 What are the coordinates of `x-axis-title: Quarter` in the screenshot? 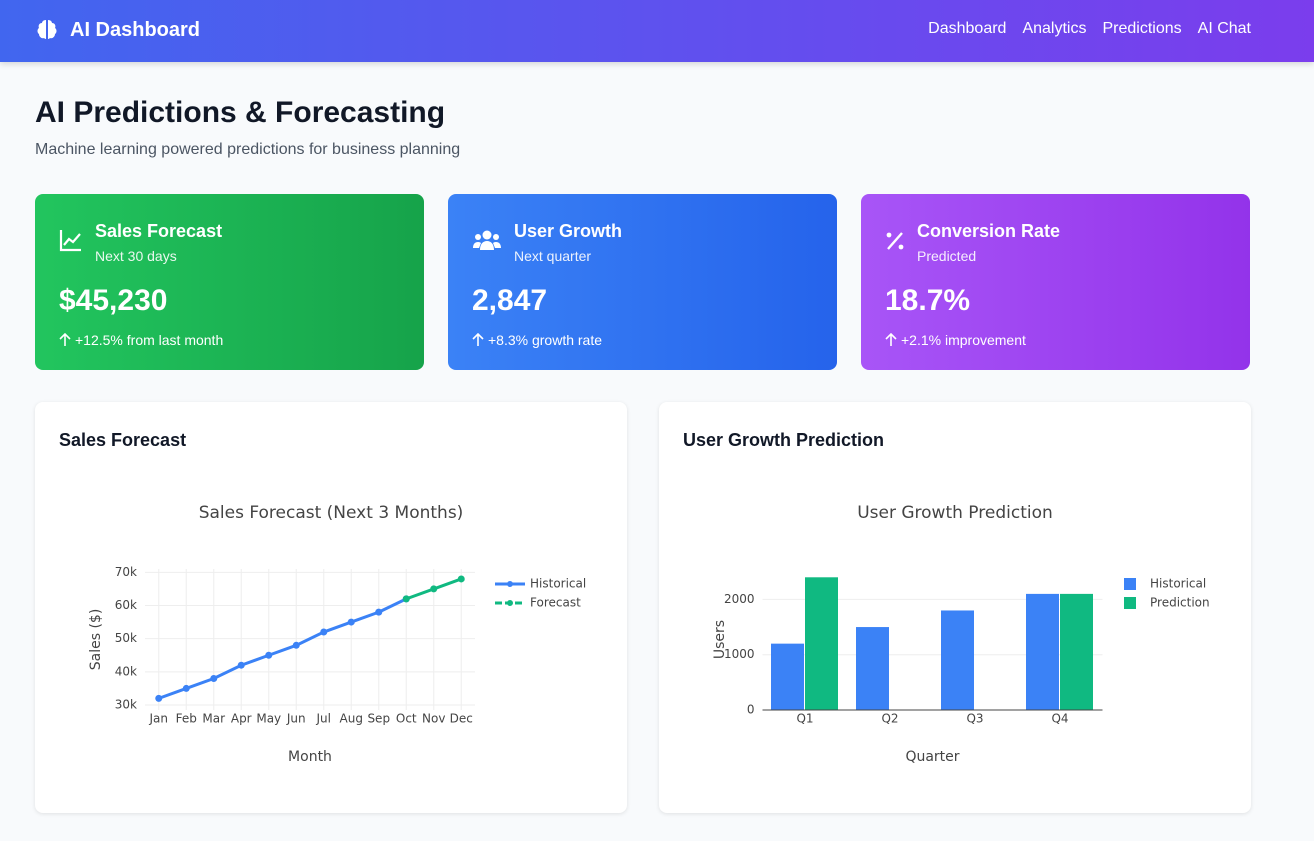 It's located at (932, 757).